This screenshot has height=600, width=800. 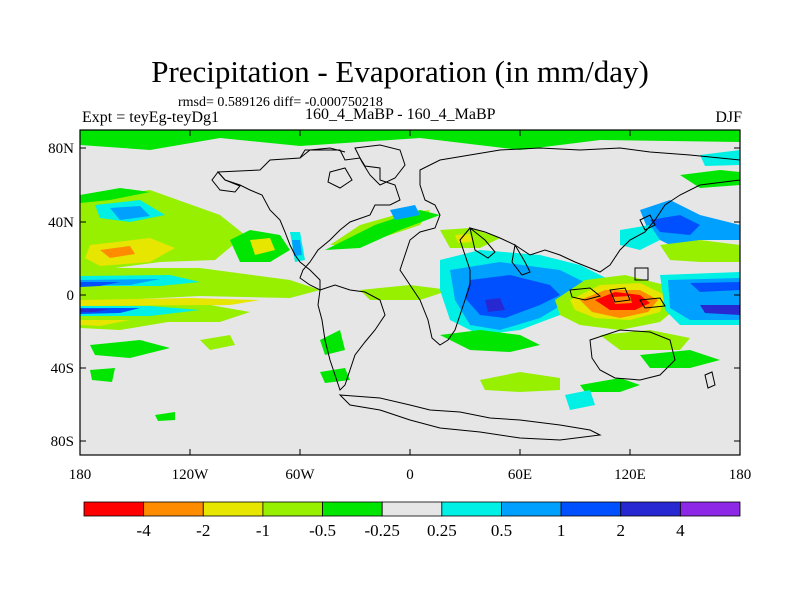 I want to click on contour-nwpac-green, so click(x=710, y=179).